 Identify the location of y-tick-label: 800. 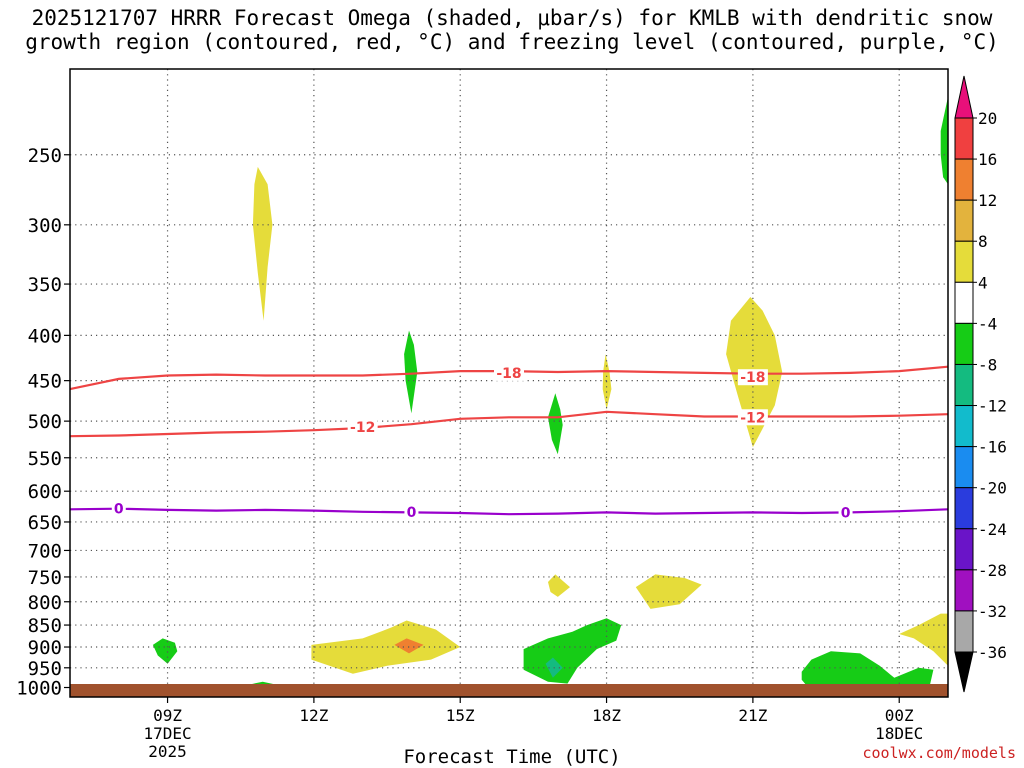
(45, 603).